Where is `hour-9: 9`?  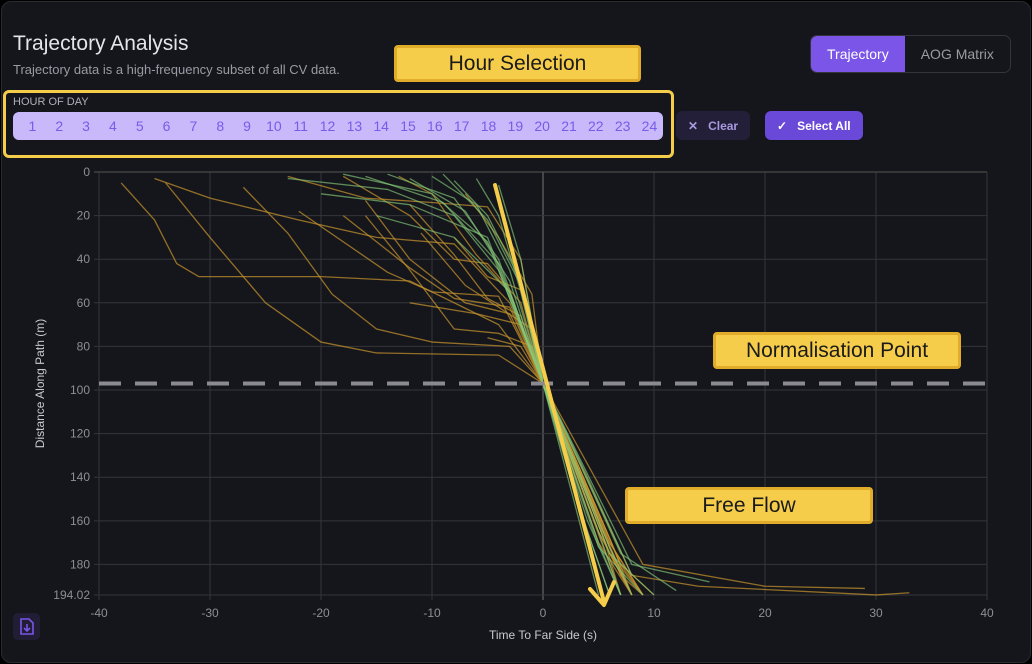
hour-9: 9 is located at coordinates (247, 126).